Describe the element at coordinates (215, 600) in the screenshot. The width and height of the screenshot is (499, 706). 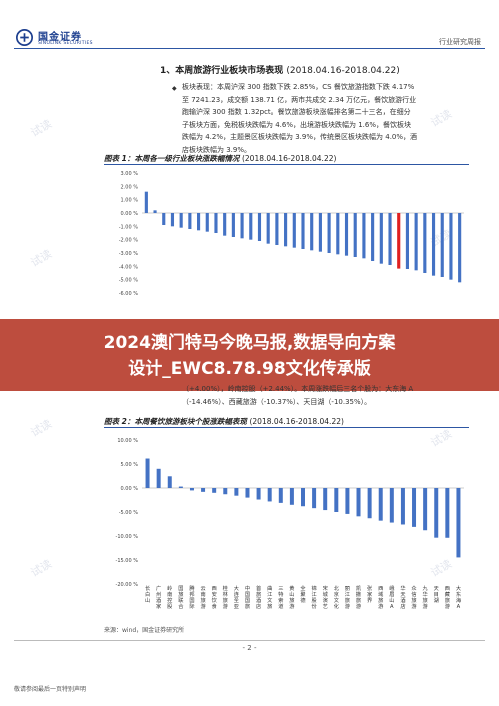
I see `category-label: 饮` at that location.